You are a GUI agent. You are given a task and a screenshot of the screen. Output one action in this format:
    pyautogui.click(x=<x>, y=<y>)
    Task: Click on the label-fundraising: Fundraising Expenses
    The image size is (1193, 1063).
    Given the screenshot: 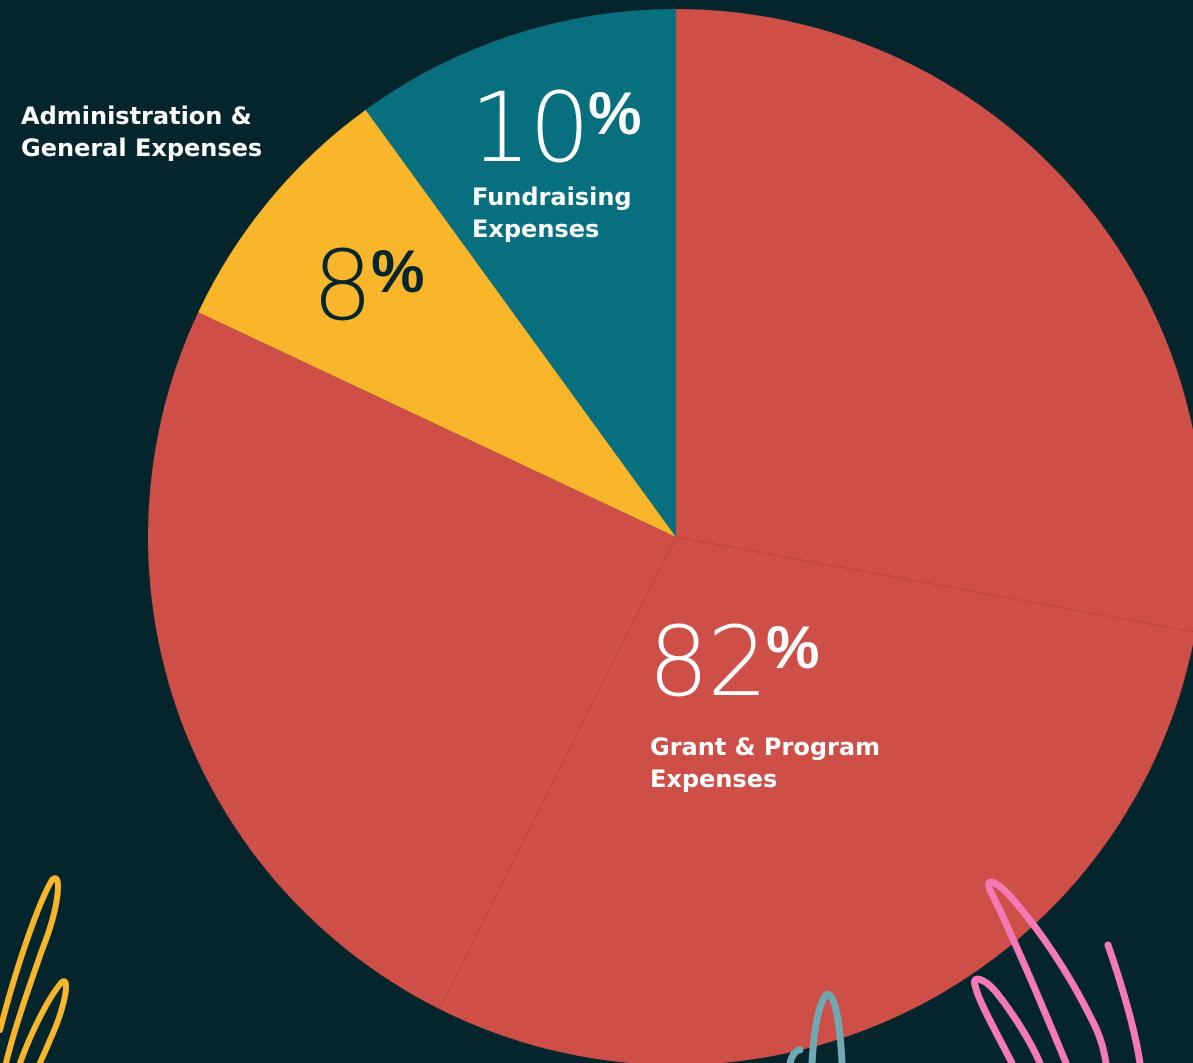 What is the action you would take?
    pyautogui.click(x=552, y=213)
    